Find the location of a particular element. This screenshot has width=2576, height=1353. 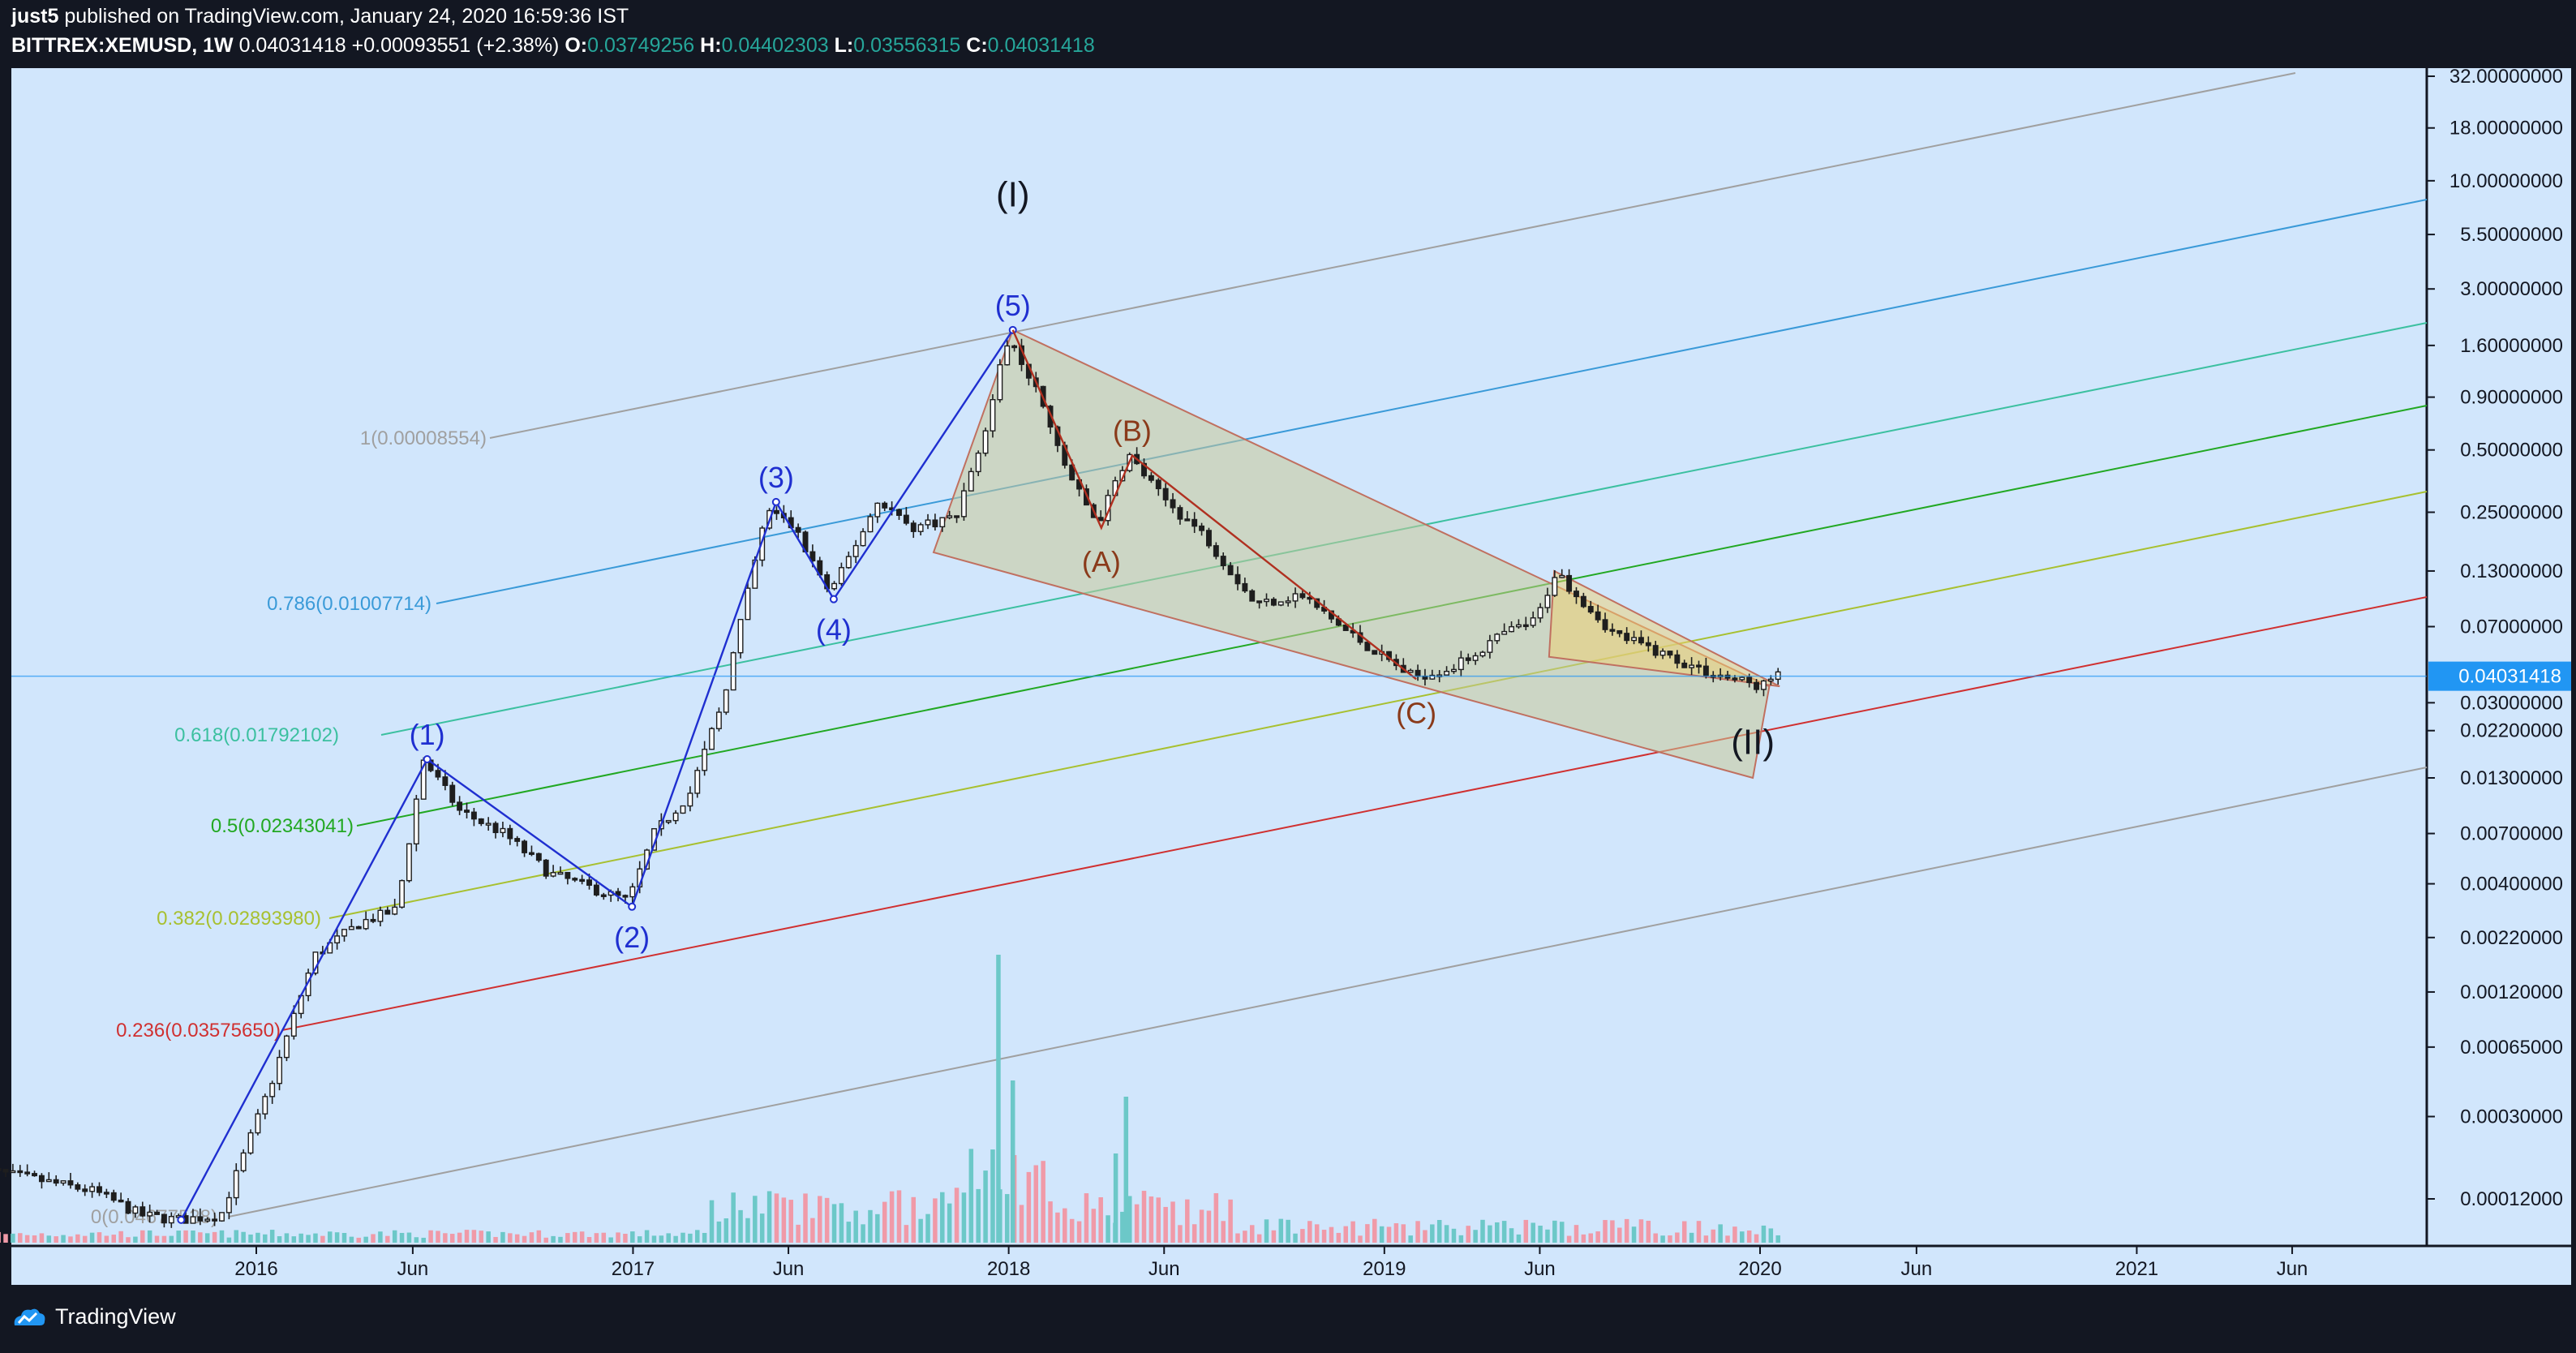

volume-bars is located at coordinates (890, 1099).